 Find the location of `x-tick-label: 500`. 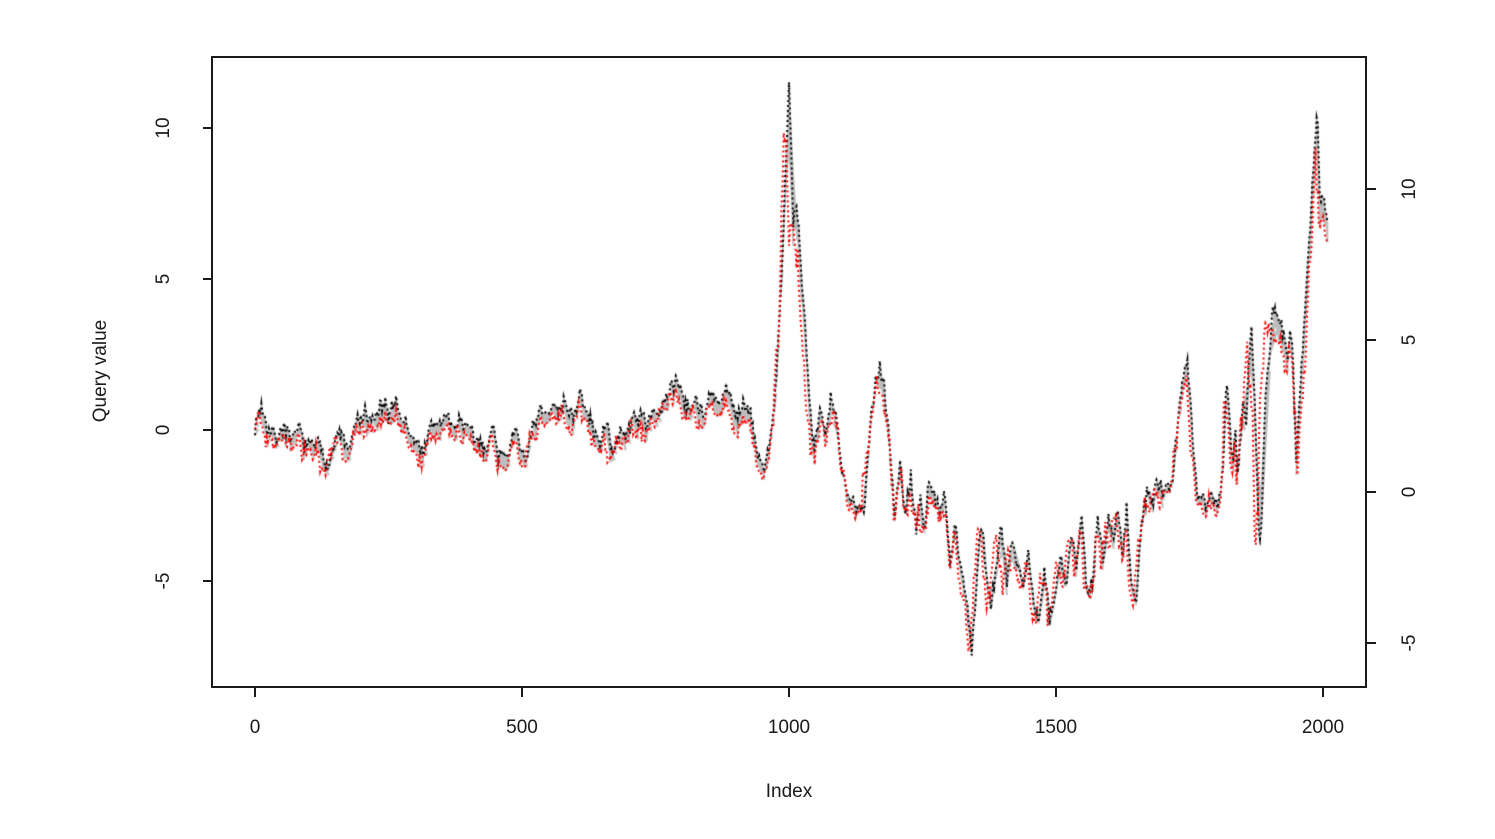

x-tick-label: 500 is located at coordinates (522, 727).